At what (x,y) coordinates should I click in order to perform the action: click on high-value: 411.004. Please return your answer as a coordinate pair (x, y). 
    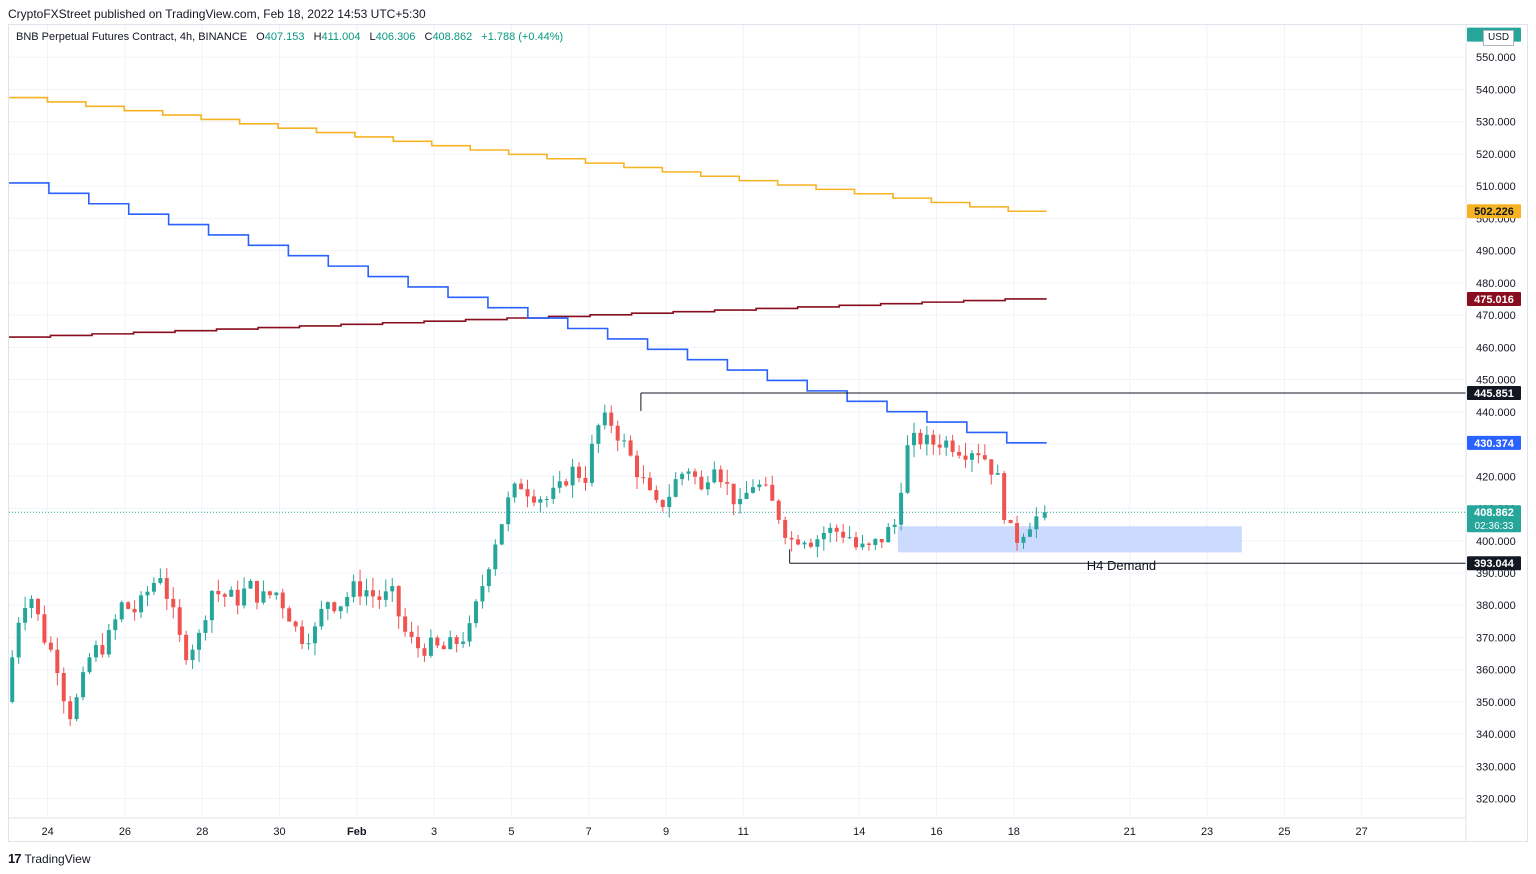
    Looking at the image, I should click on (341, 37).